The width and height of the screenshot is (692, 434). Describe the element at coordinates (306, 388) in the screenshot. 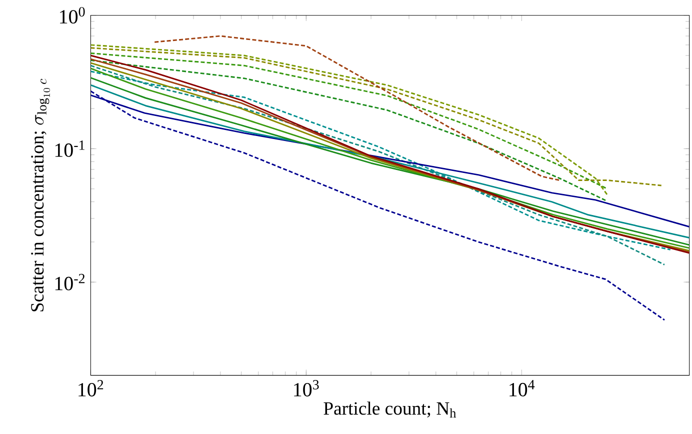

I see `x-tick-label: 10$^{3}$` at that location.